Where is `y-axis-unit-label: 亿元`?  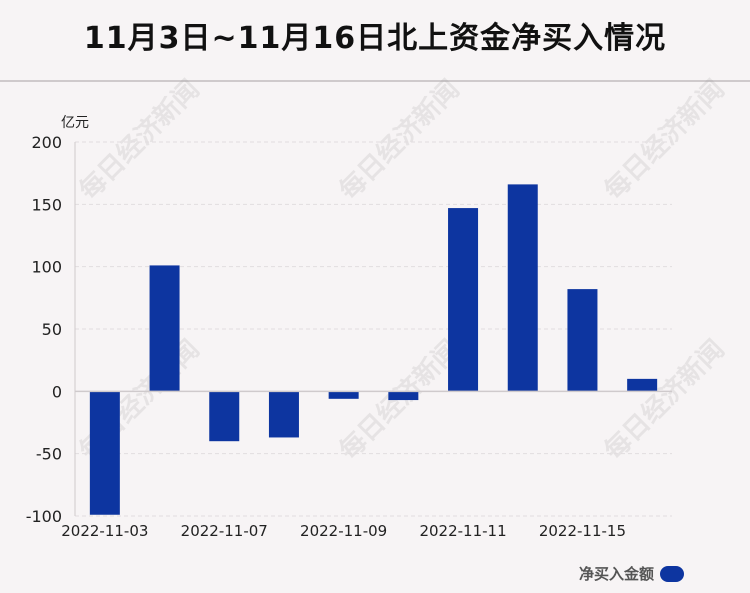
y-axis-unit-label: 亿元 is located at coordinates (75, 123).